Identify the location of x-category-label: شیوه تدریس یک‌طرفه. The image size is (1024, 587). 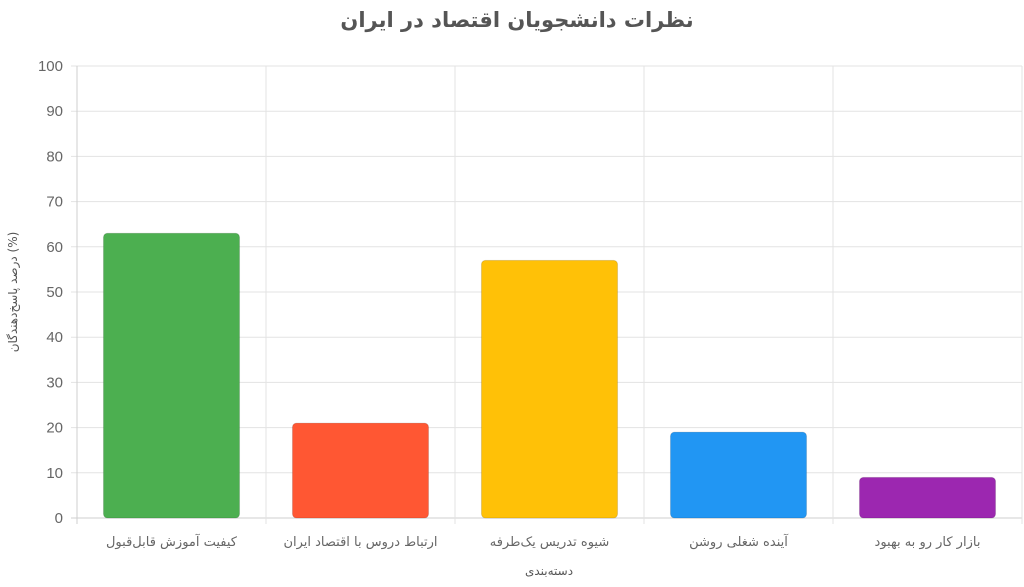
(549, 542).